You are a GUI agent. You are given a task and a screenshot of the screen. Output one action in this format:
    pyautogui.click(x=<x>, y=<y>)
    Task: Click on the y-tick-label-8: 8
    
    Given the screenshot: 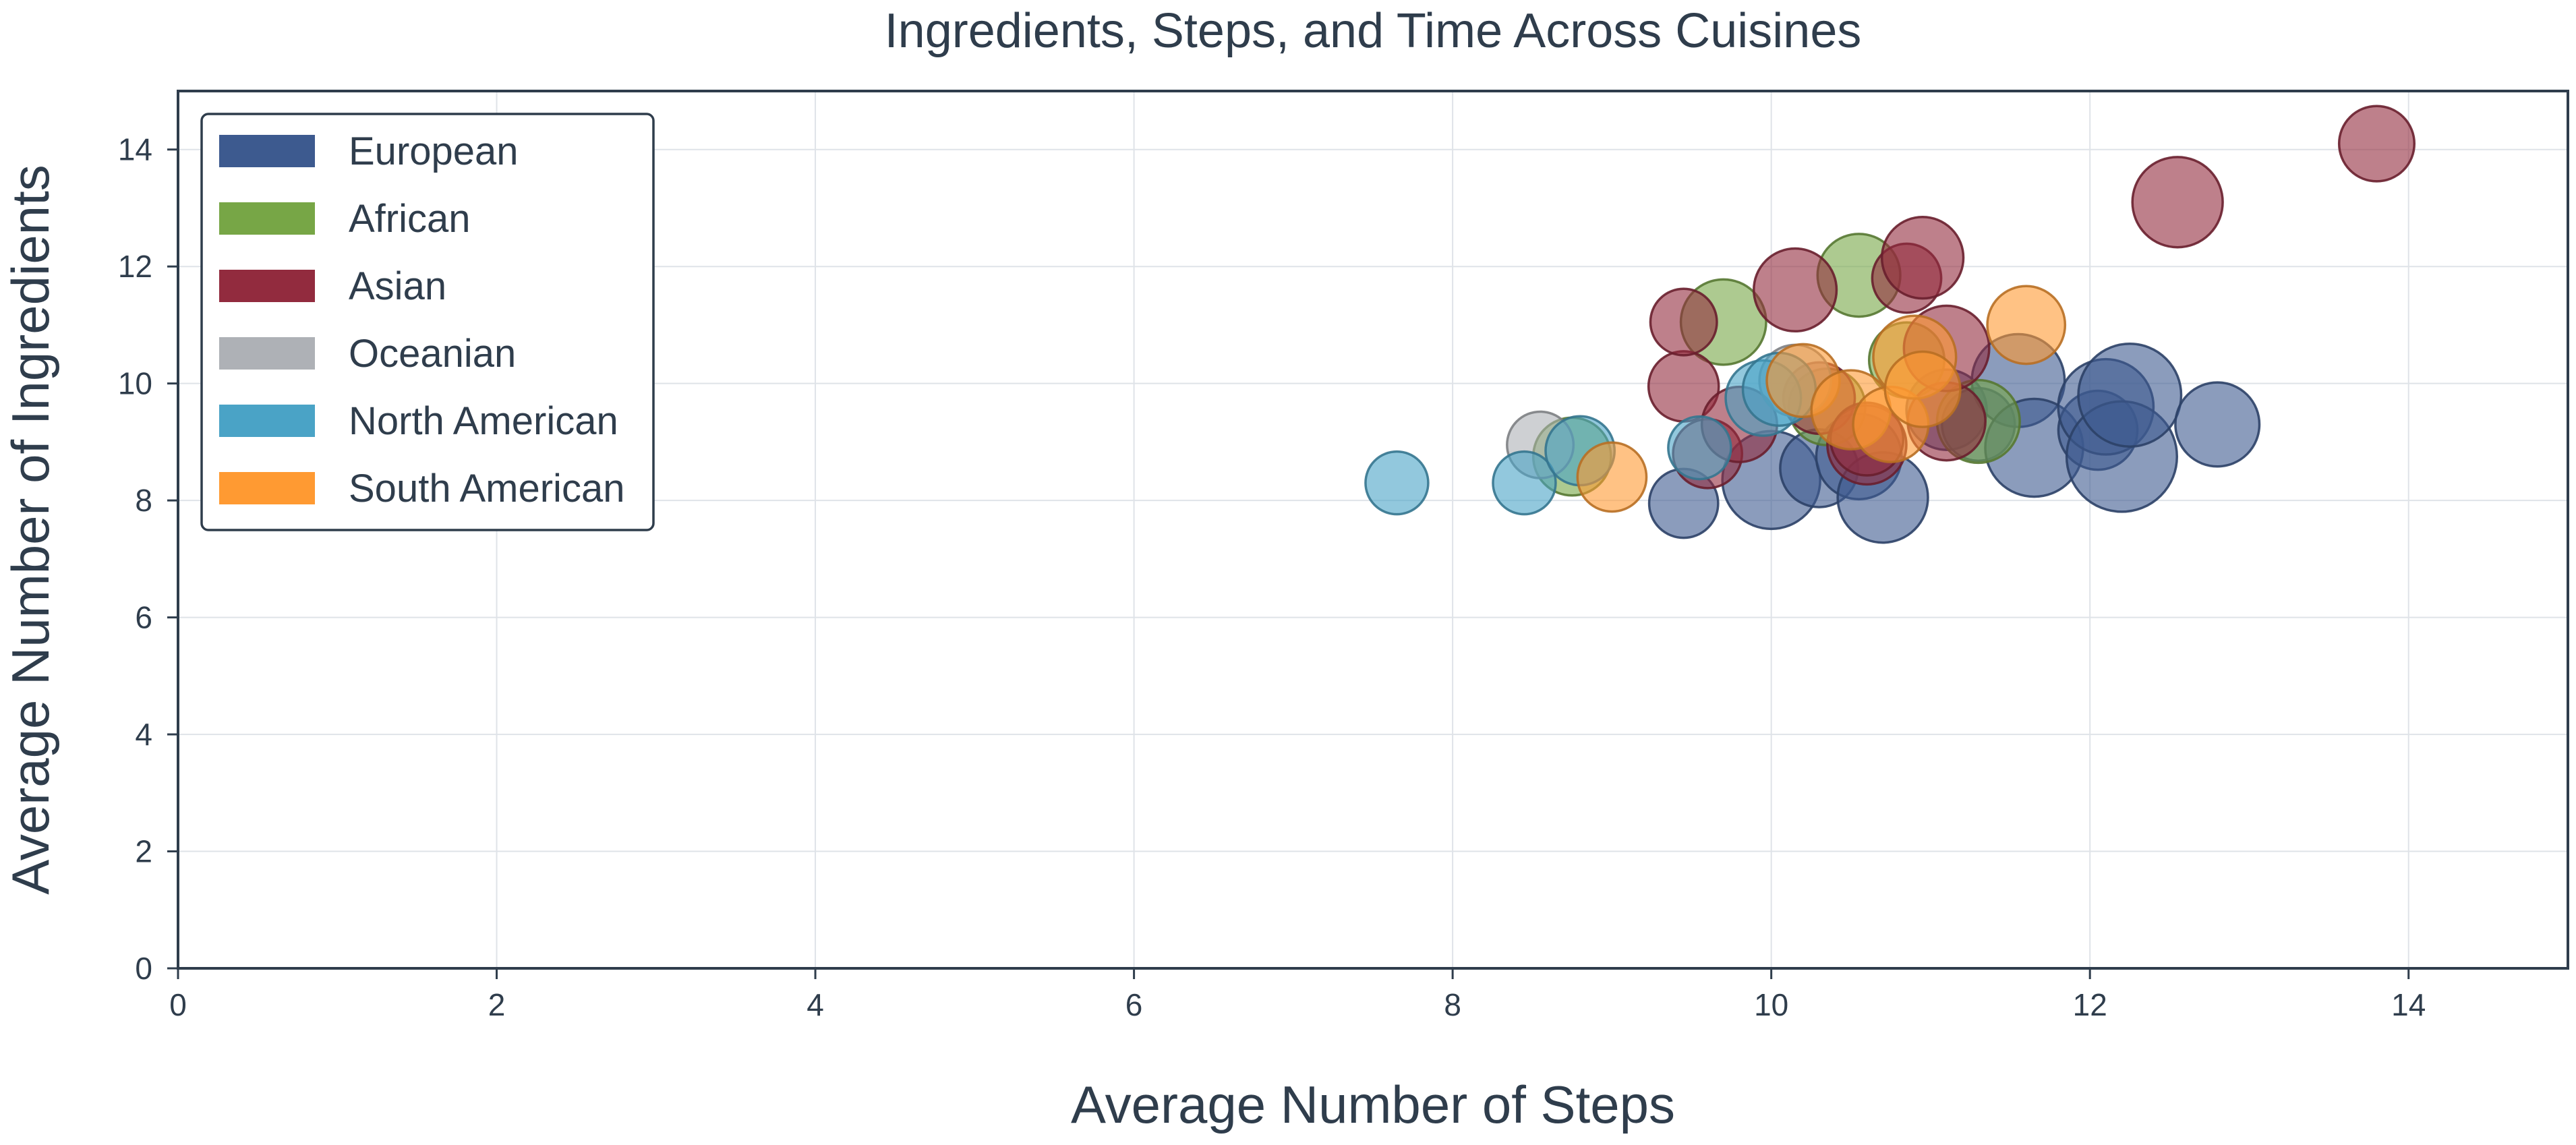 What is the action you would take?
    pyautogui.click(x=144, y=501)
    